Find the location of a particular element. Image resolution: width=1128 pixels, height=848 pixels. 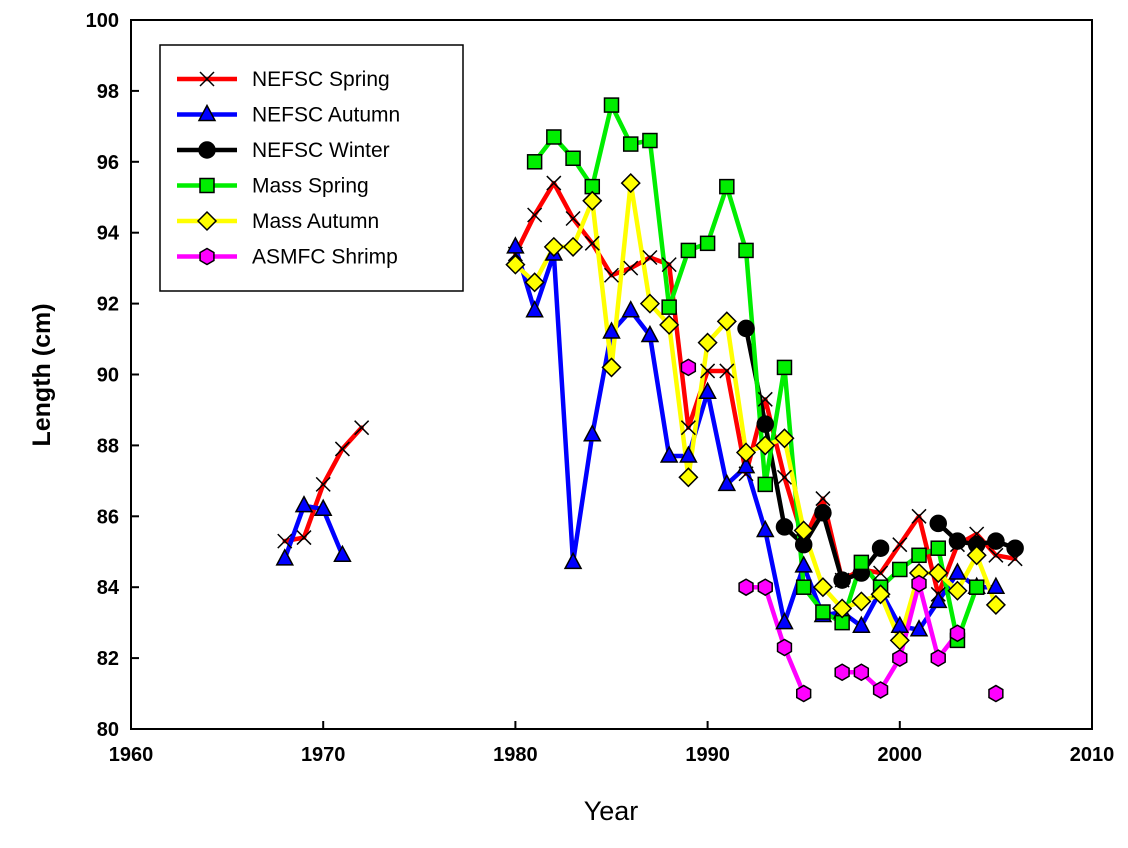

x-tick-label: 2000 is located at coordinates (900, 755).